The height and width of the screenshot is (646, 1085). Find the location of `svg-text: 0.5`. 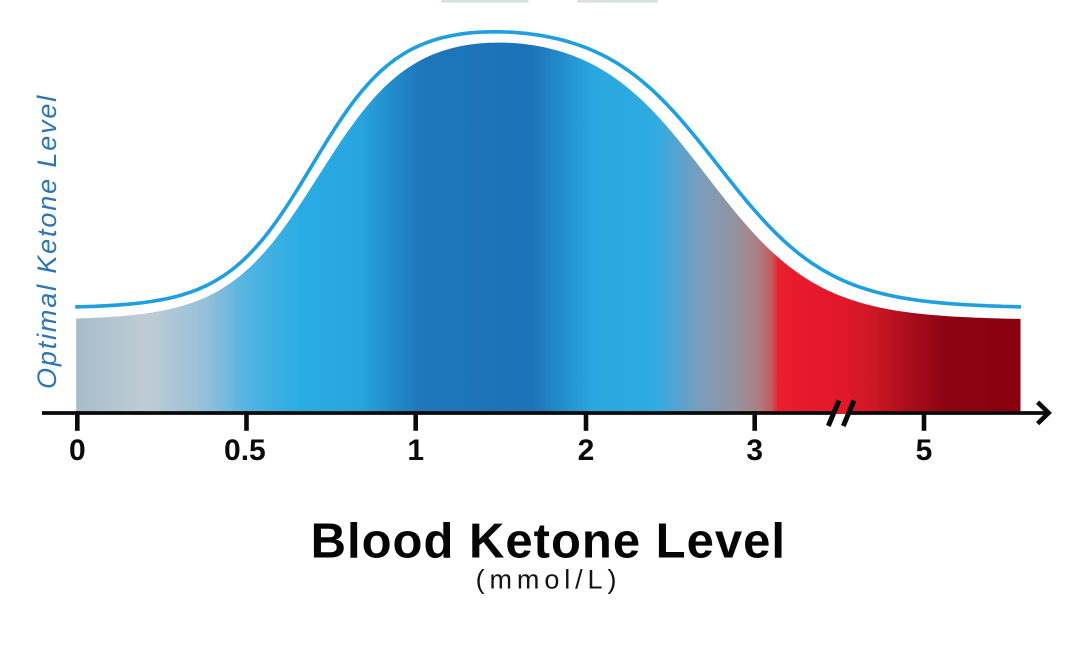

svg-text: 0.5 is located at coordinates (245, 450).